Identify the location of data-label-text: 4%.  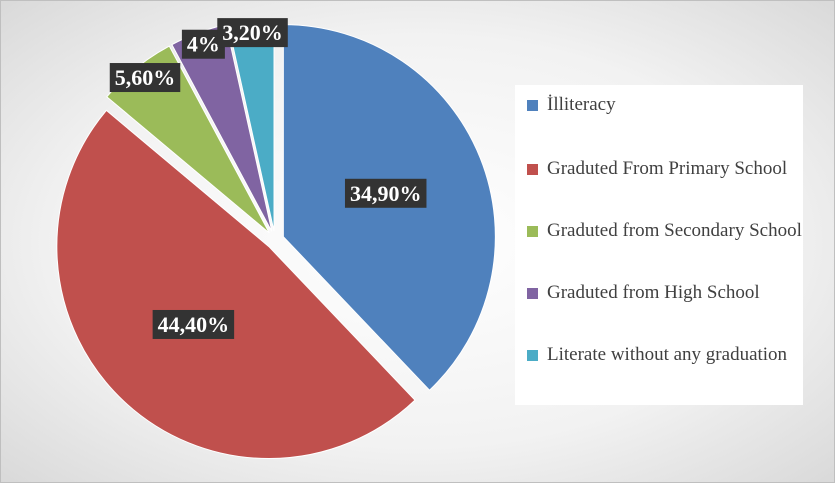
(203, 44).